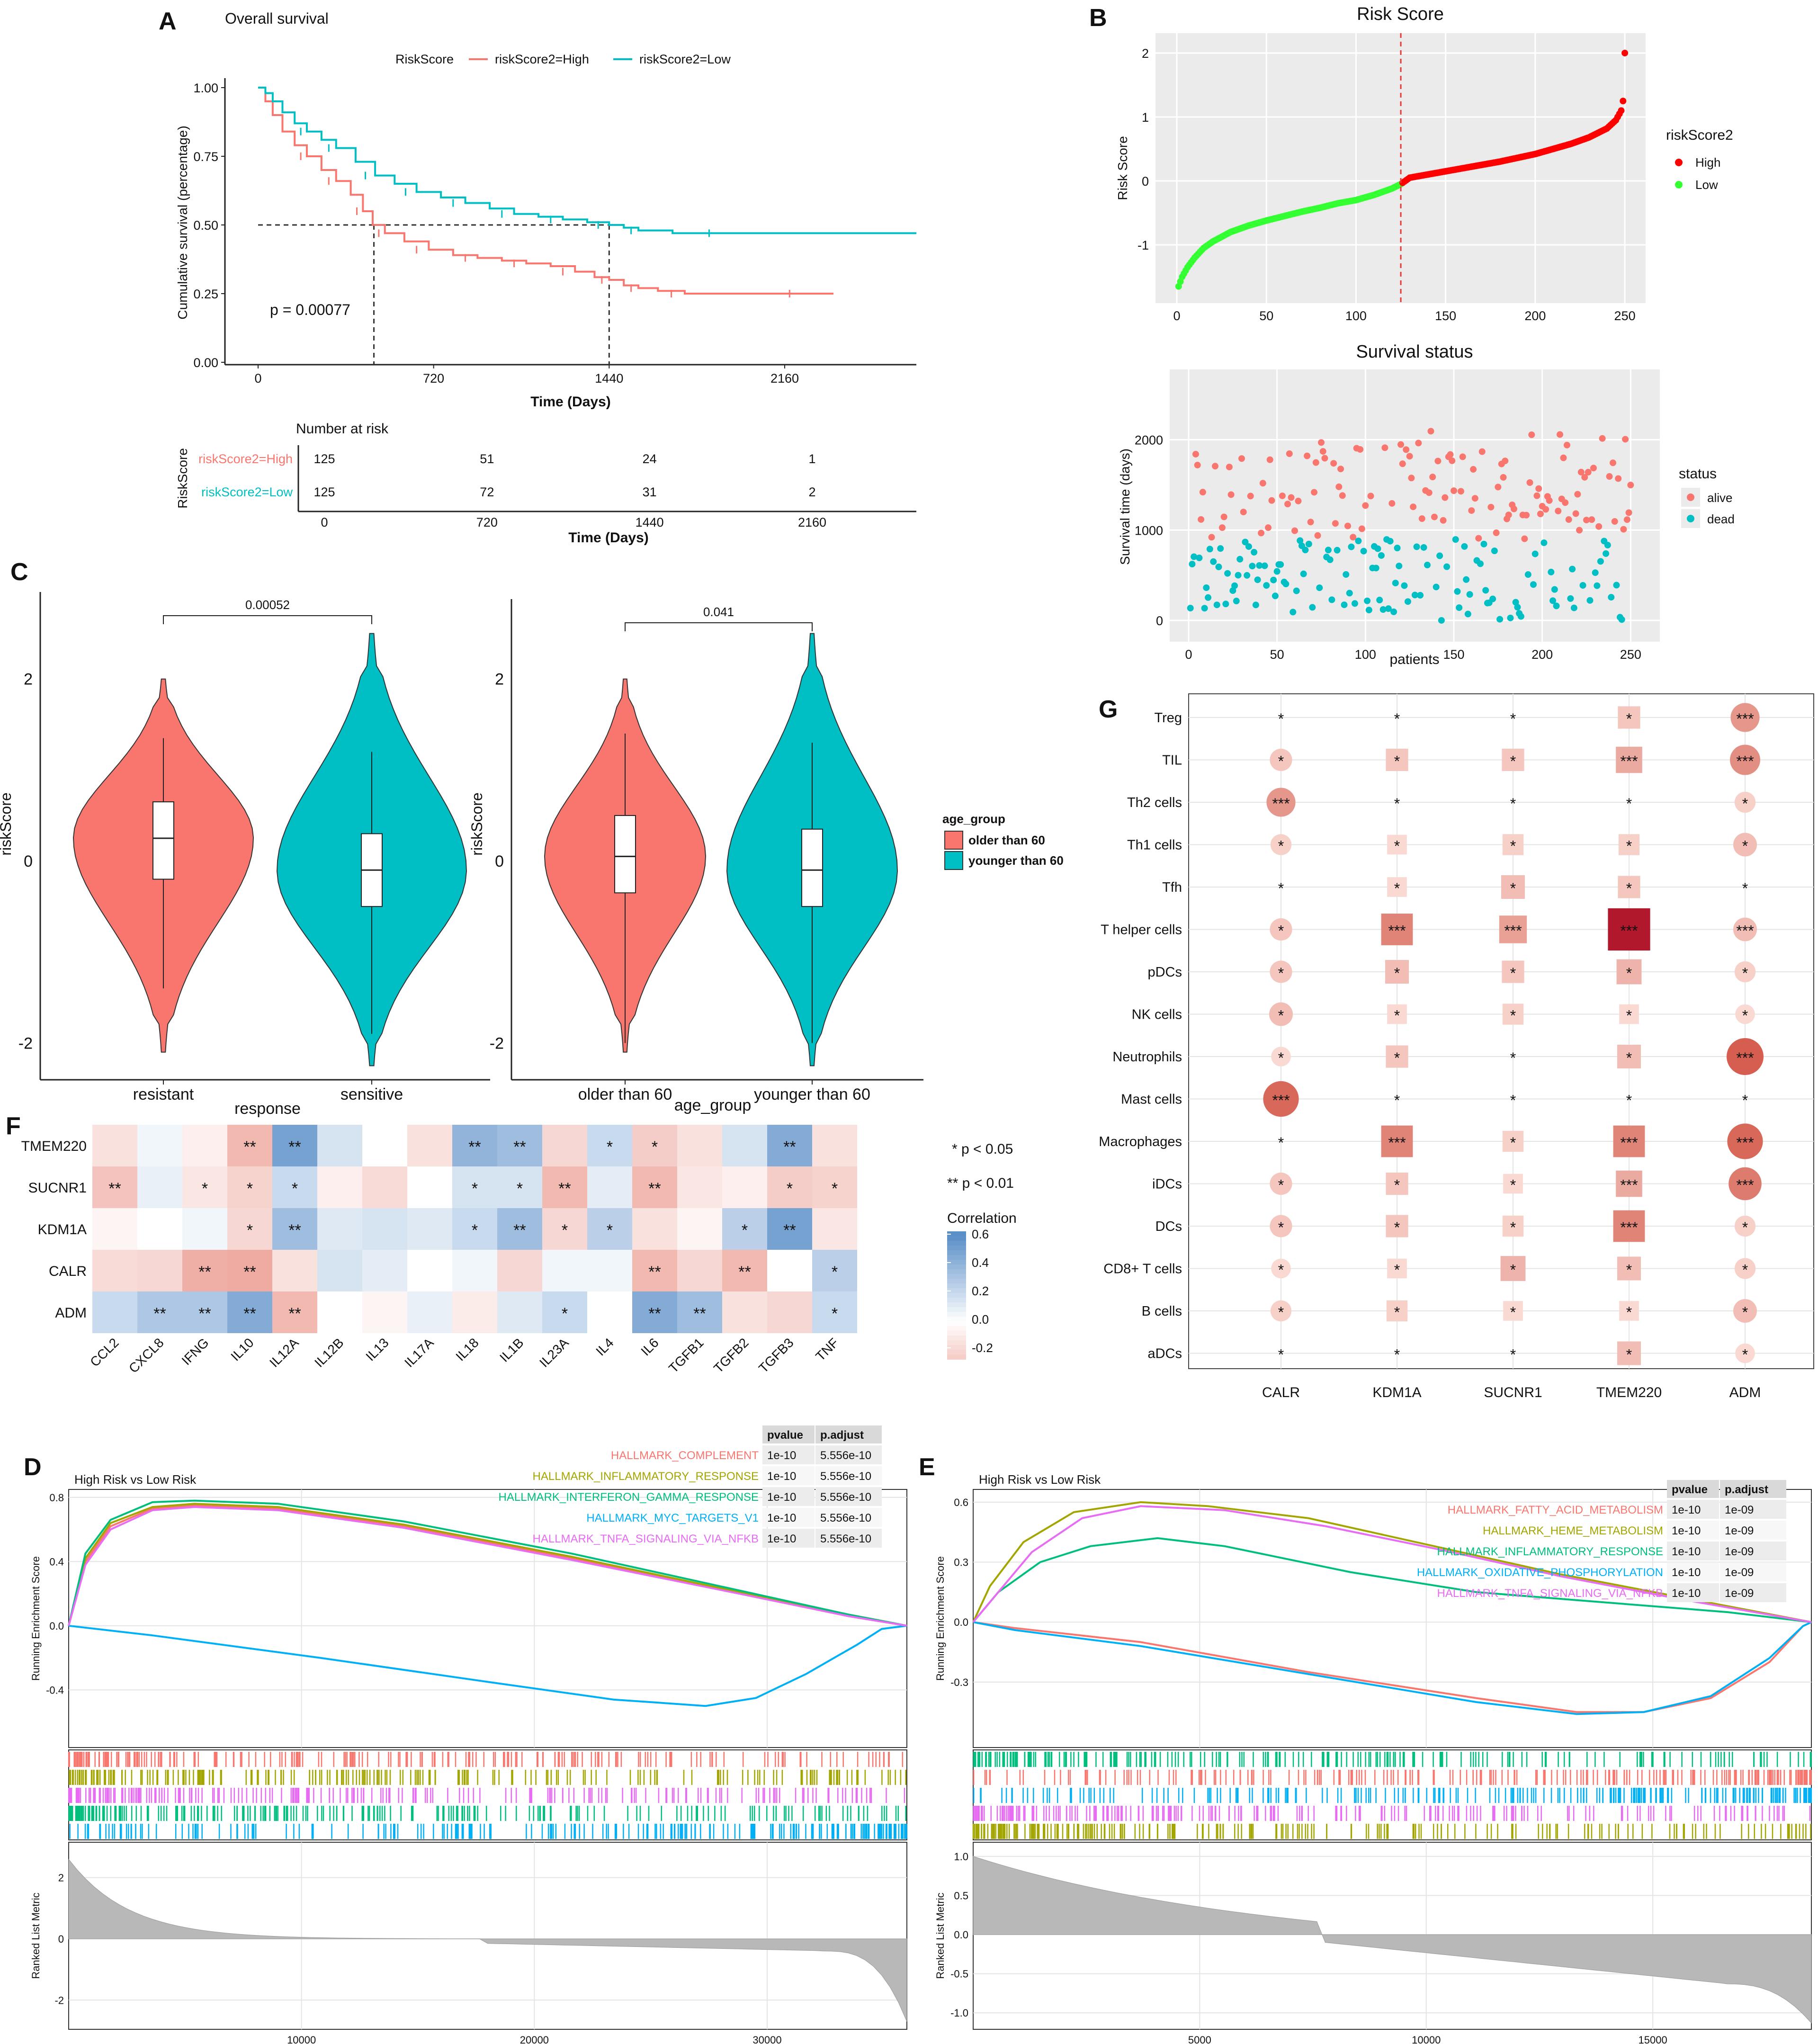  I want to click on legend-title: status, so click(1698, 474).